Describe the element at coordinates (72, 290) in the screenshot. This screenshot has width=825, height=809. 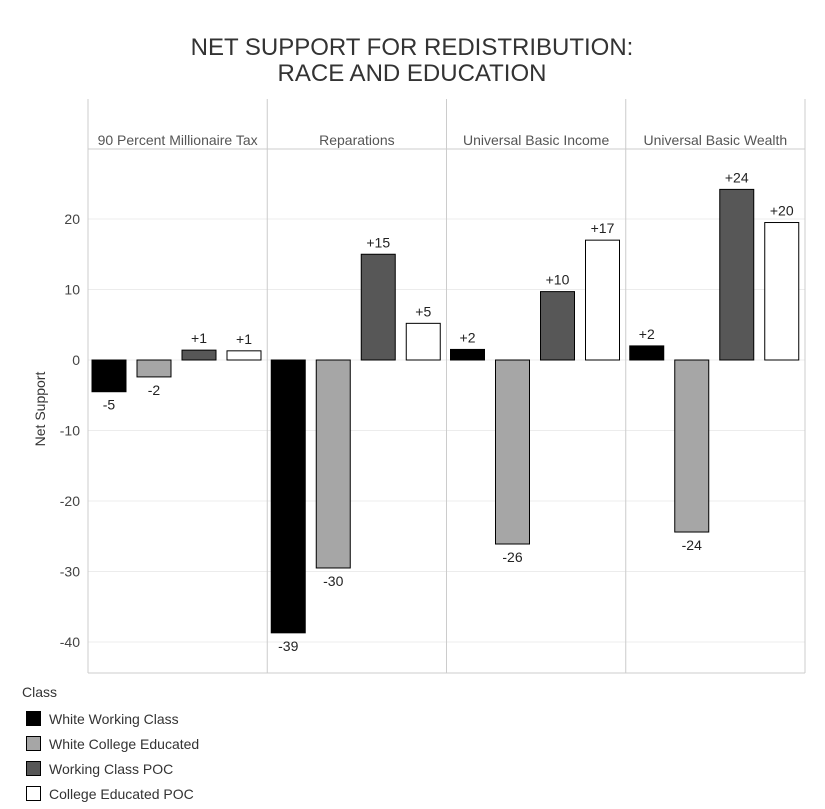
I see `y-tick-label: 10` at that location.